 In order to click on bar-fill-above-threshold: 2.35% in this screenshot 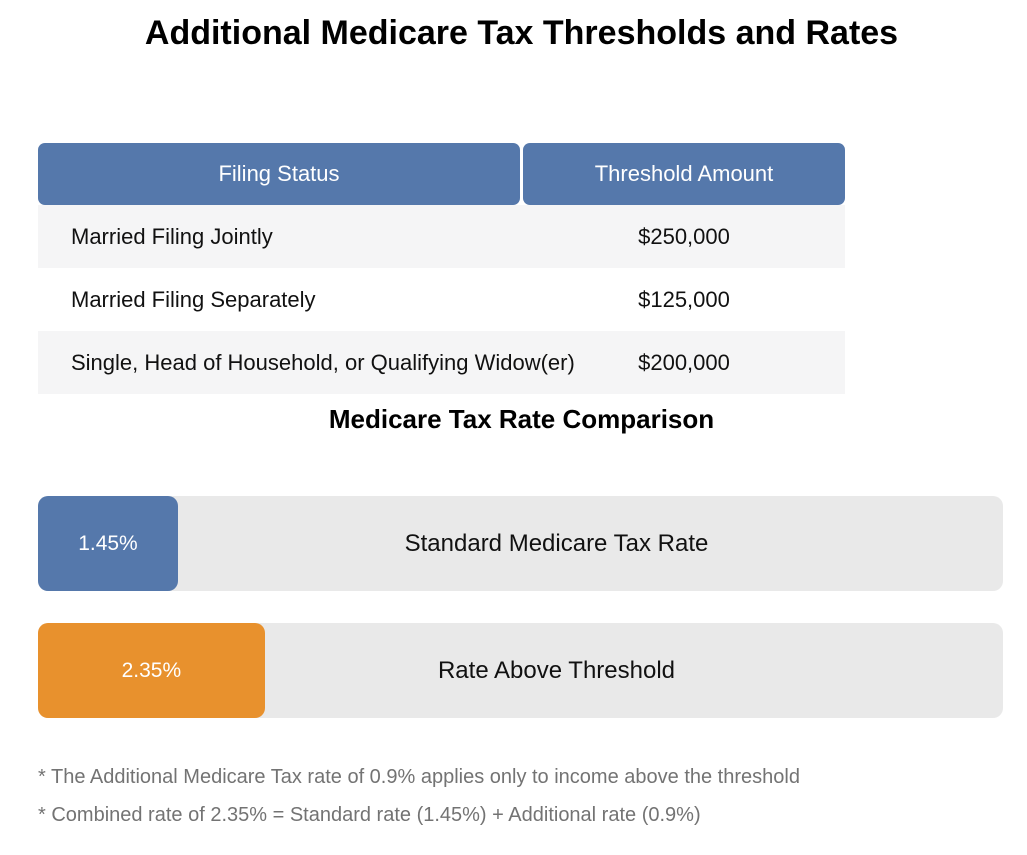, I will do `click(151, 670)`.